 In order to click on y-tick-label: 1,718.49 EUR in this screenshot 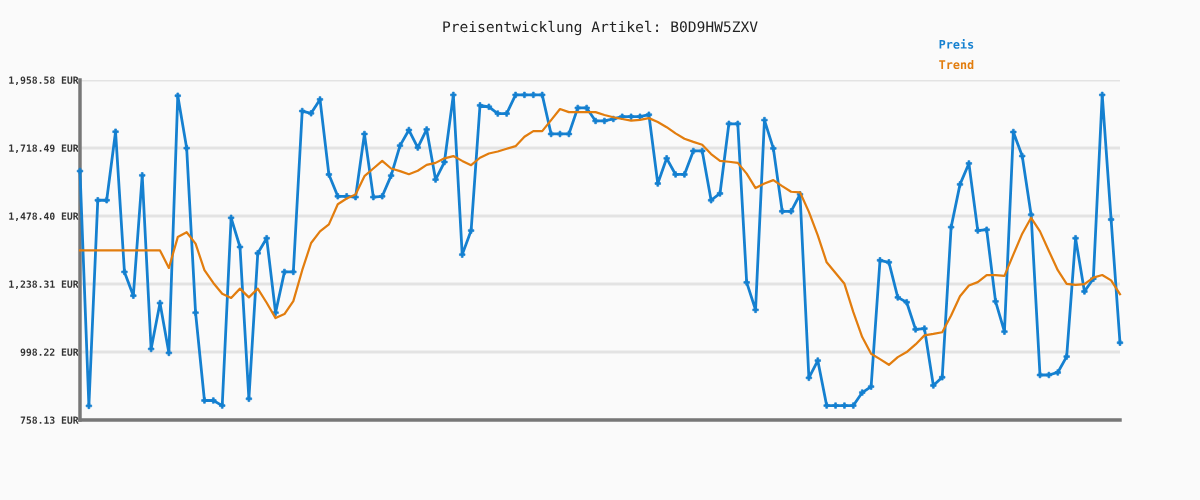, I will do `click(44, 149)`.